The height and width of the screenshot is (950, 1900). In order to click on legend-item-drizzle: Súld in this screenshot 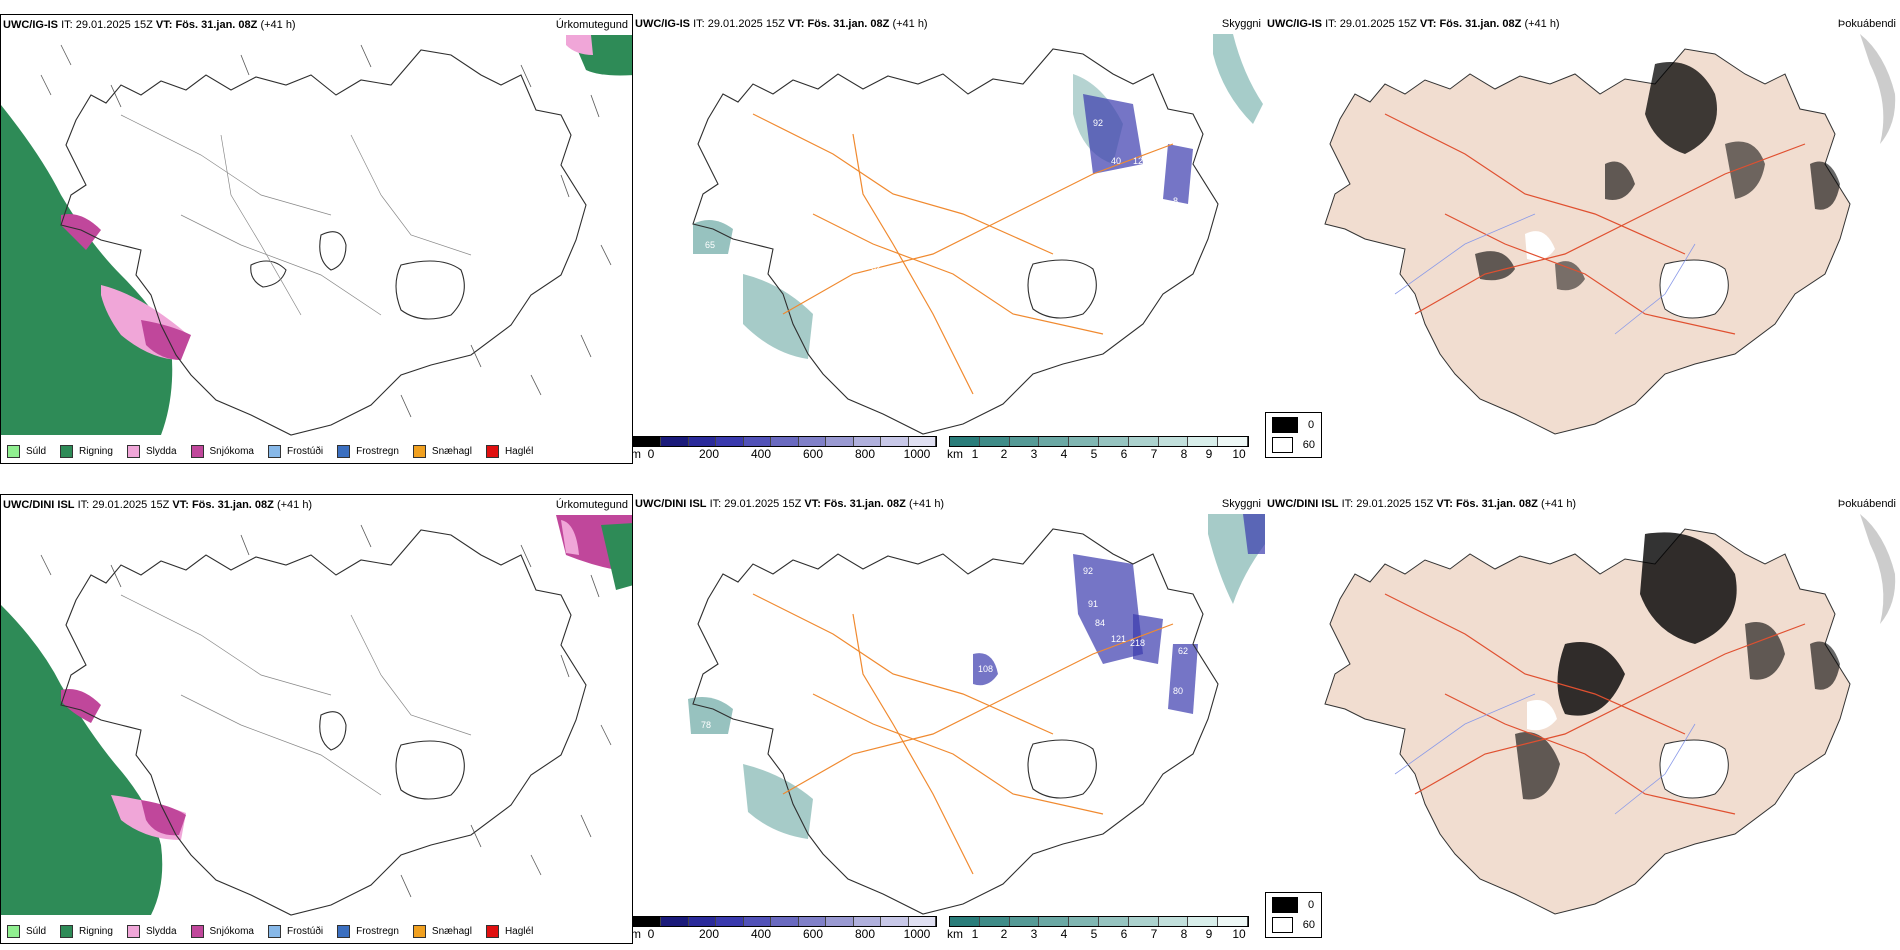, I will do `click(27, 451)`.